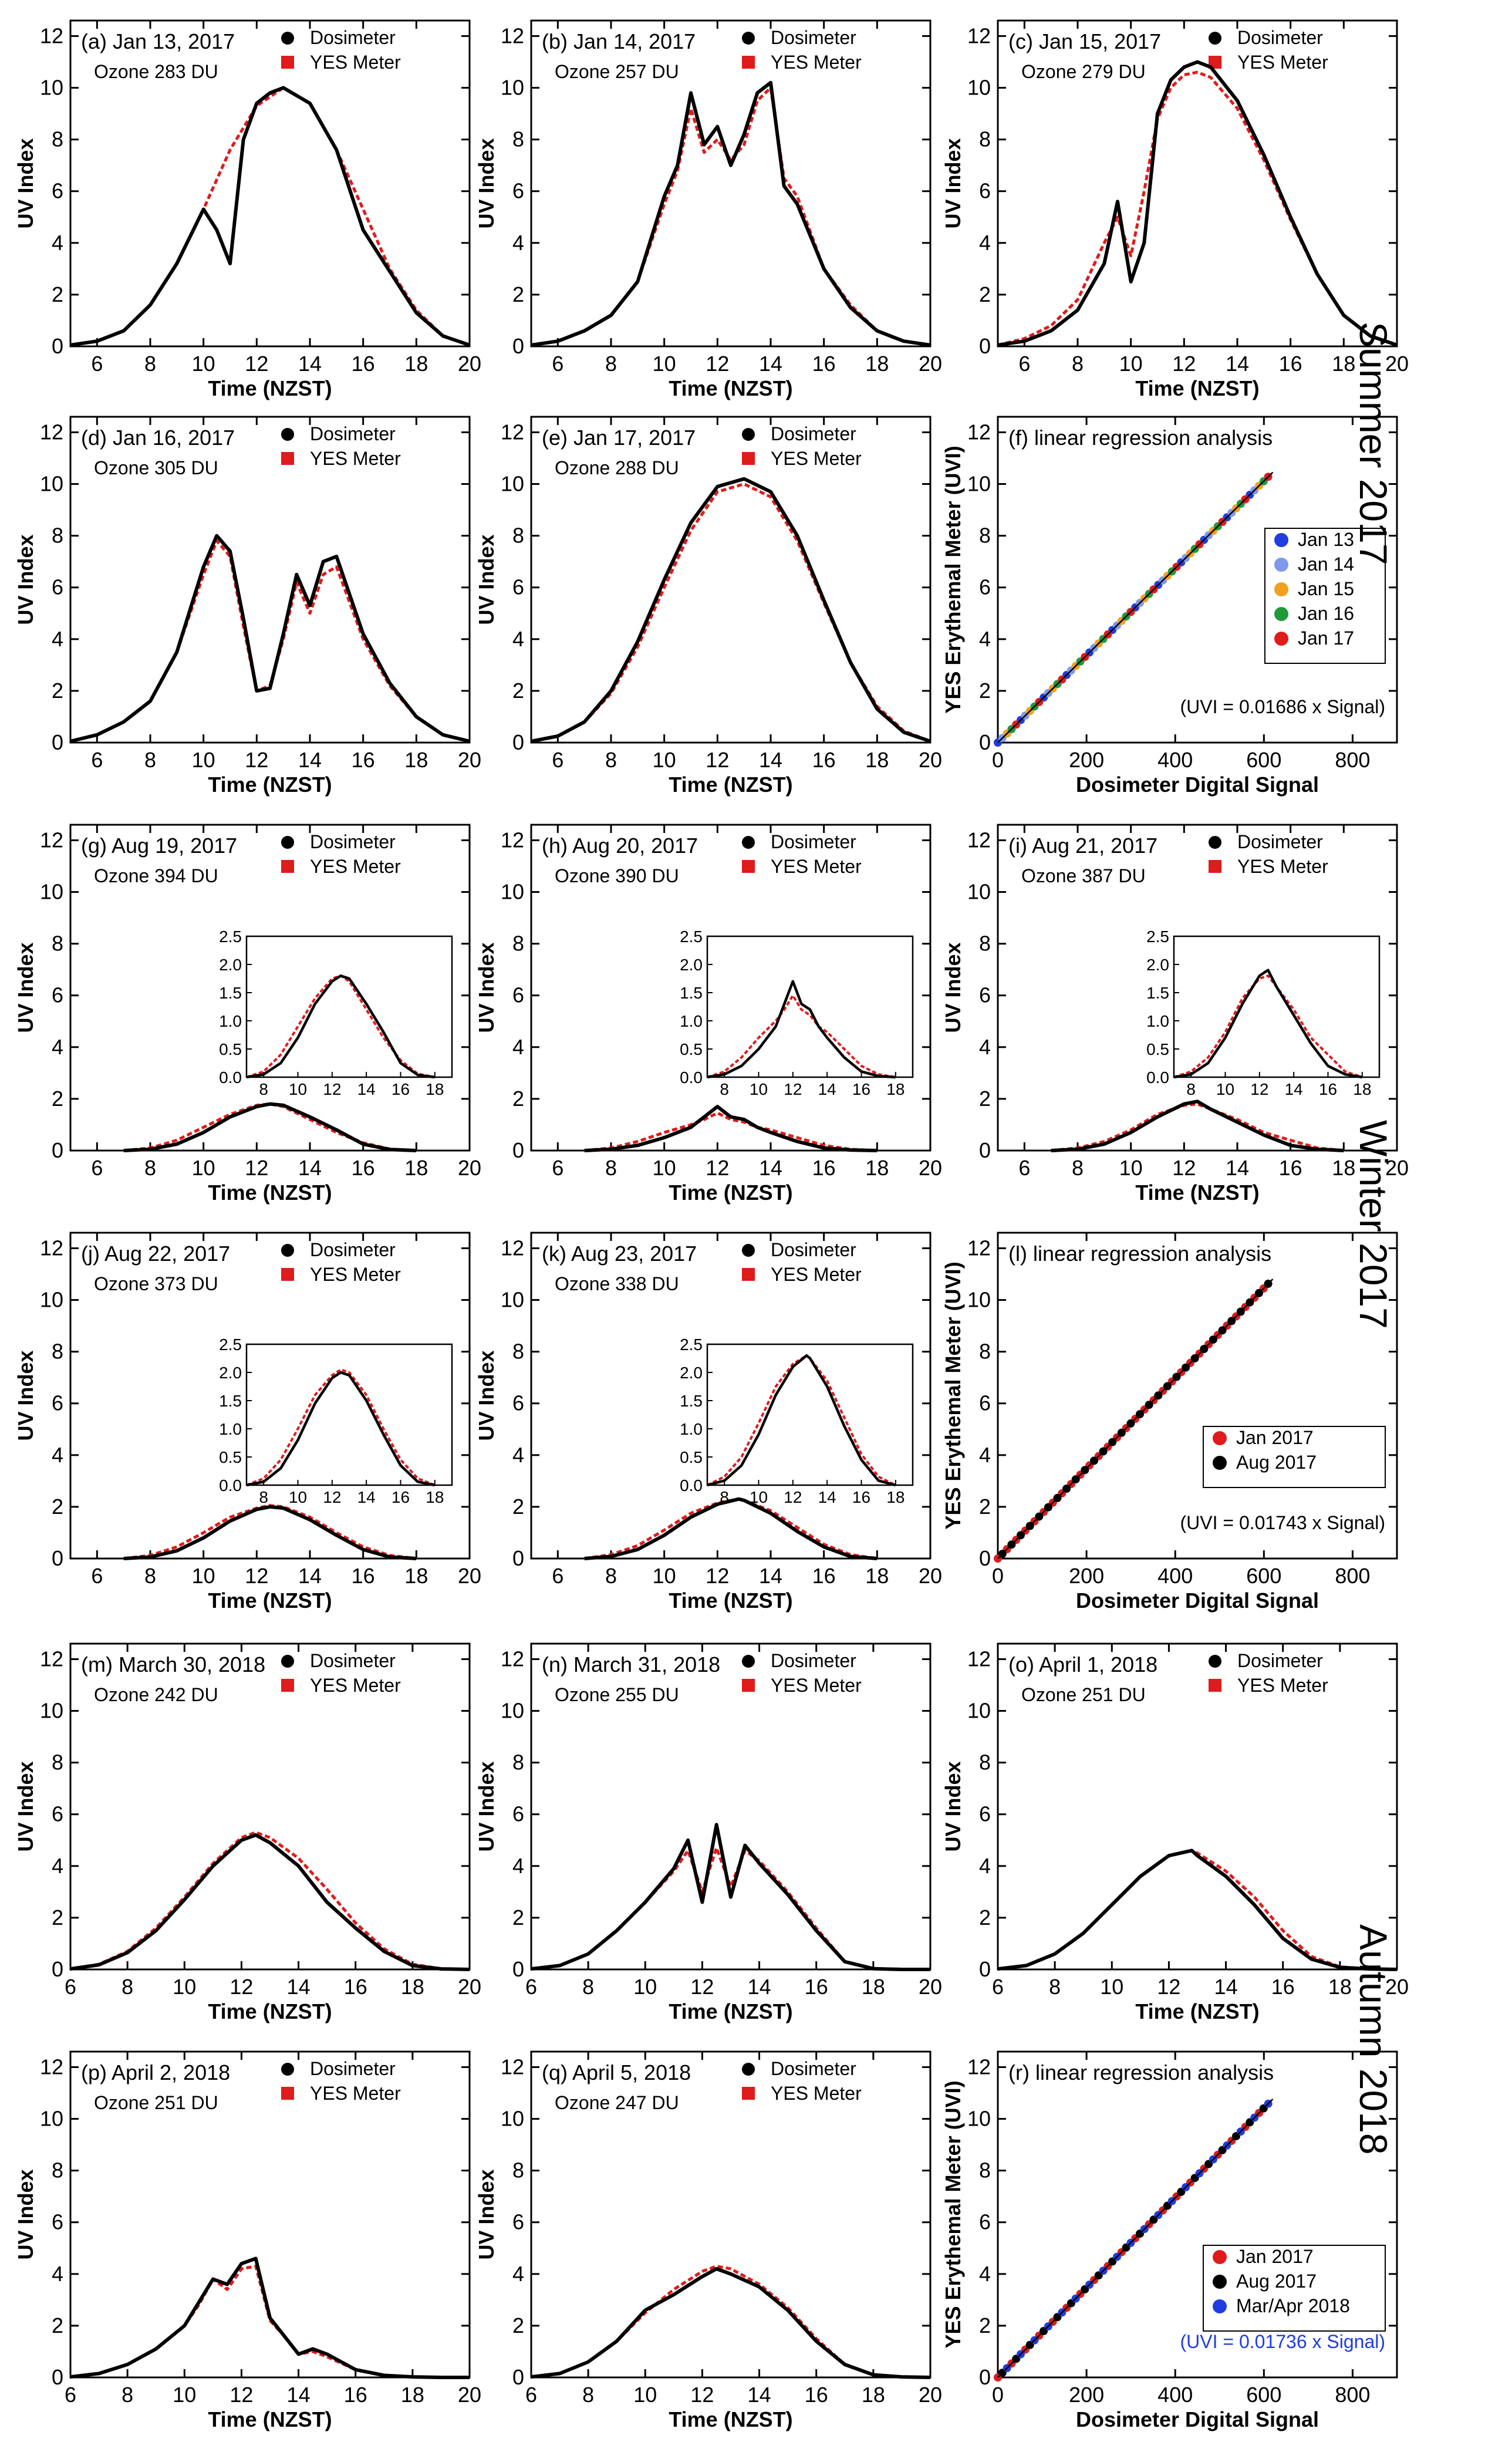  What do you see at coordinates (1087, 760) in the screenshot?
I see `x-tick-label: 200` at bounding box center [1087, 760].